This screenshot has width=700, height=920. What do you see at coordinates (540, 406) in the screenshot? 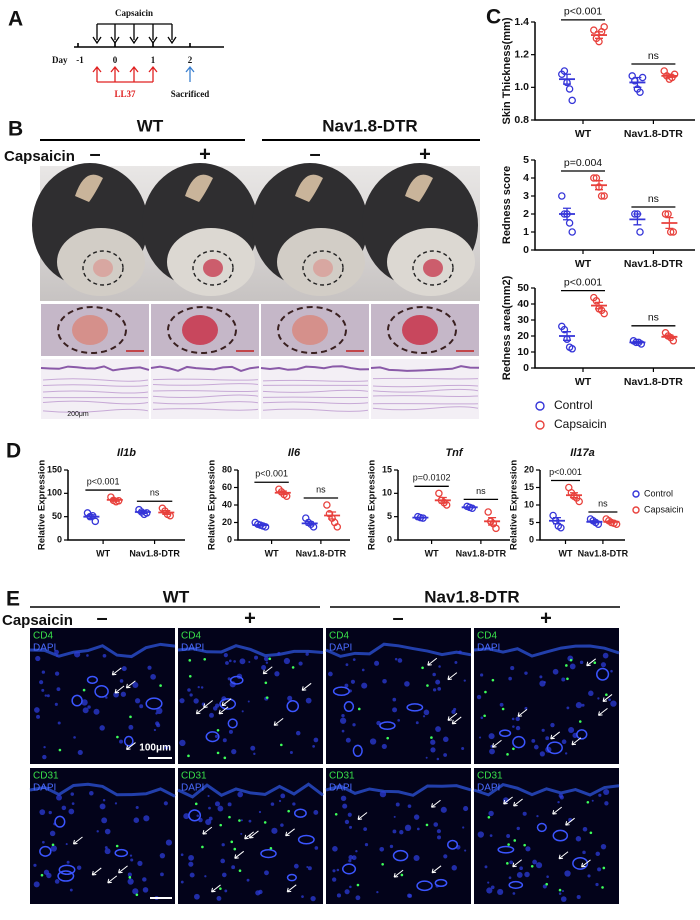
I see `legend-marker` at bounding box center [540, 406].